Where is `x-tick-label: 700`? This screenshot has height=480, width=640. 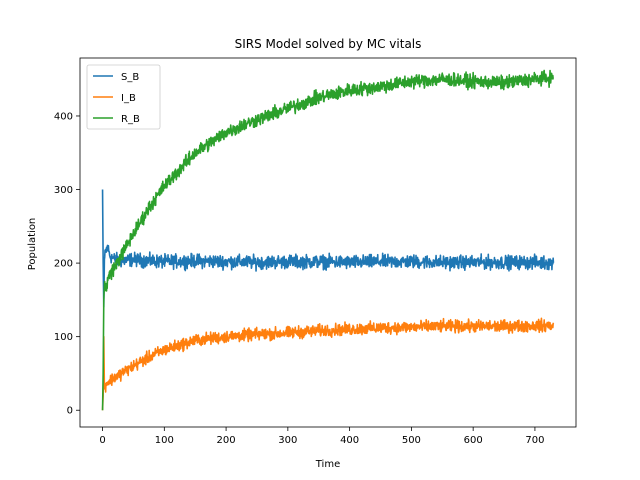
x-tick-label: 700 is located at coordinates (534, 440).